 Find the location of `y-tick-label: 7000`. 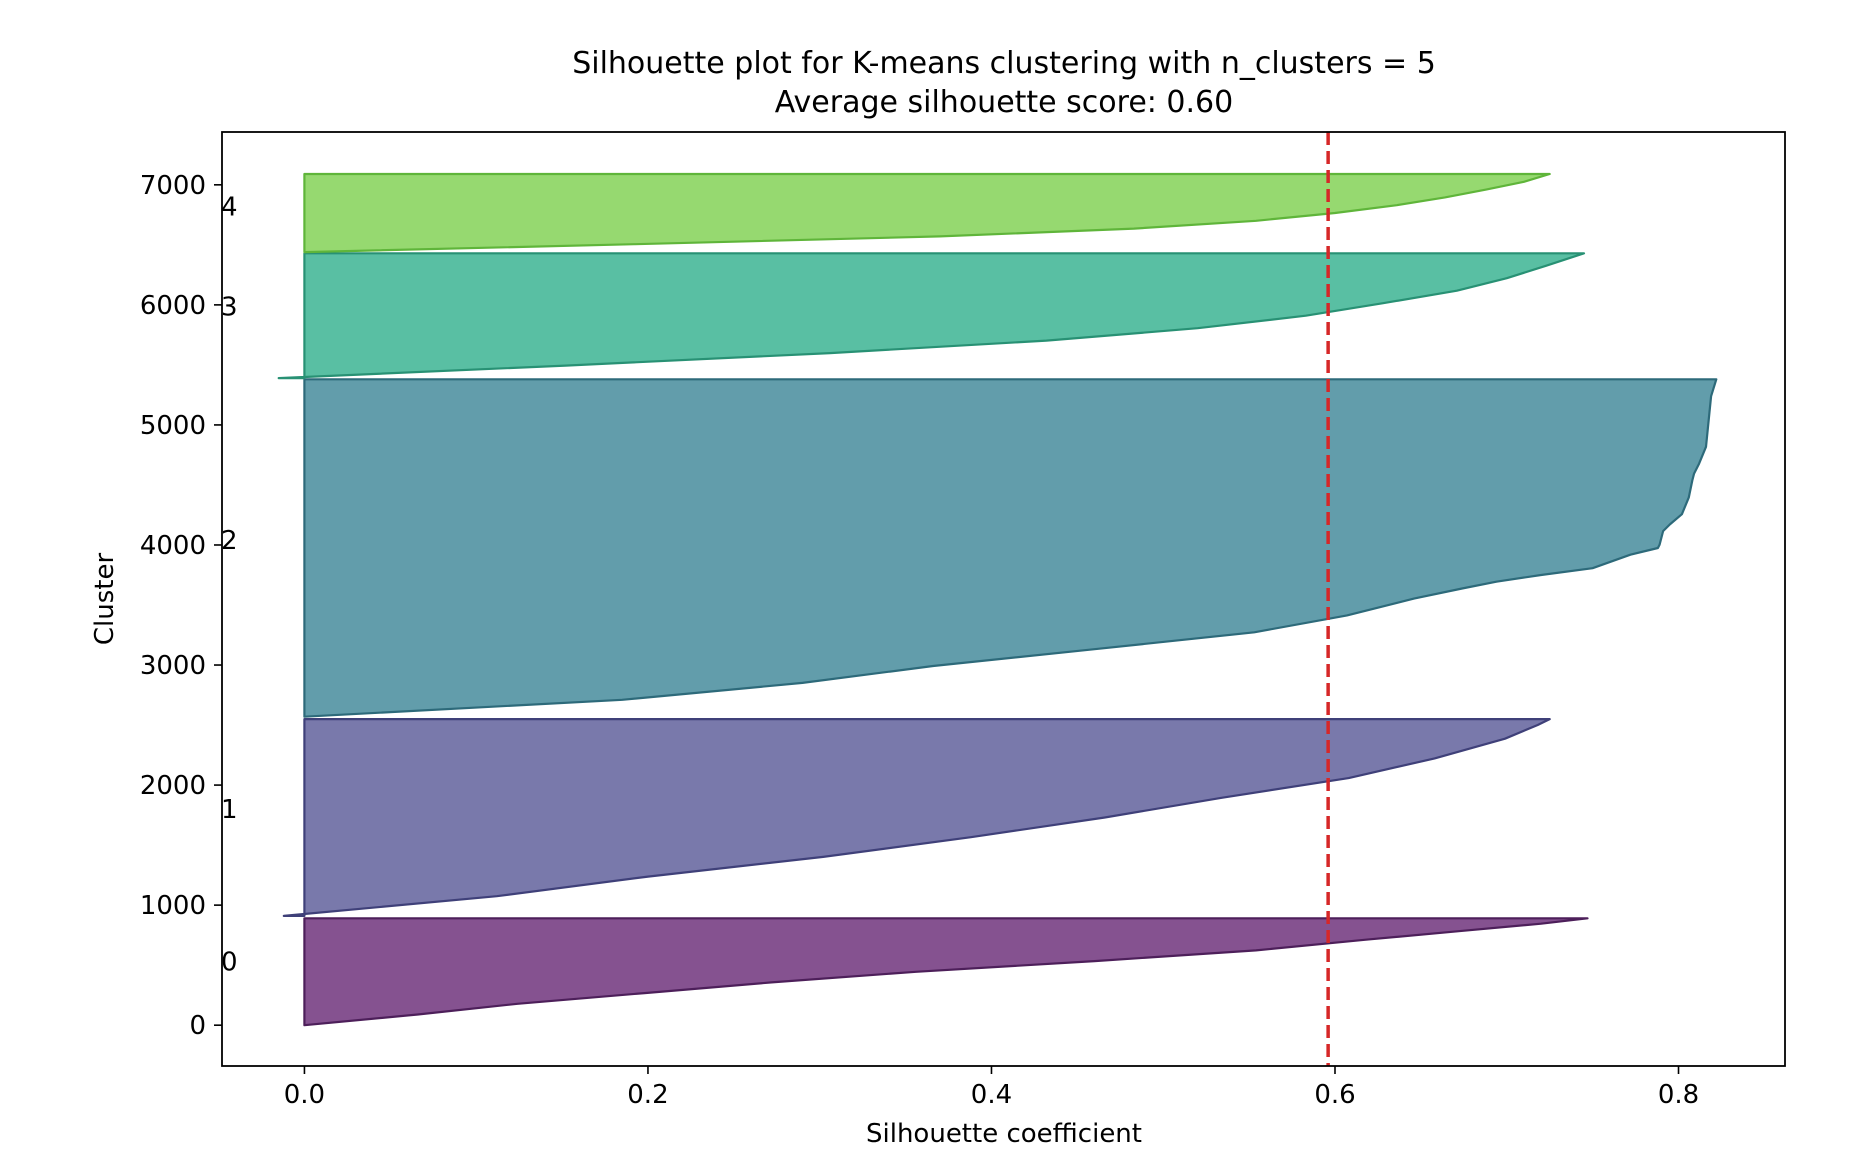

y-tick-label: 7000 is located at coordinates (173, 186).